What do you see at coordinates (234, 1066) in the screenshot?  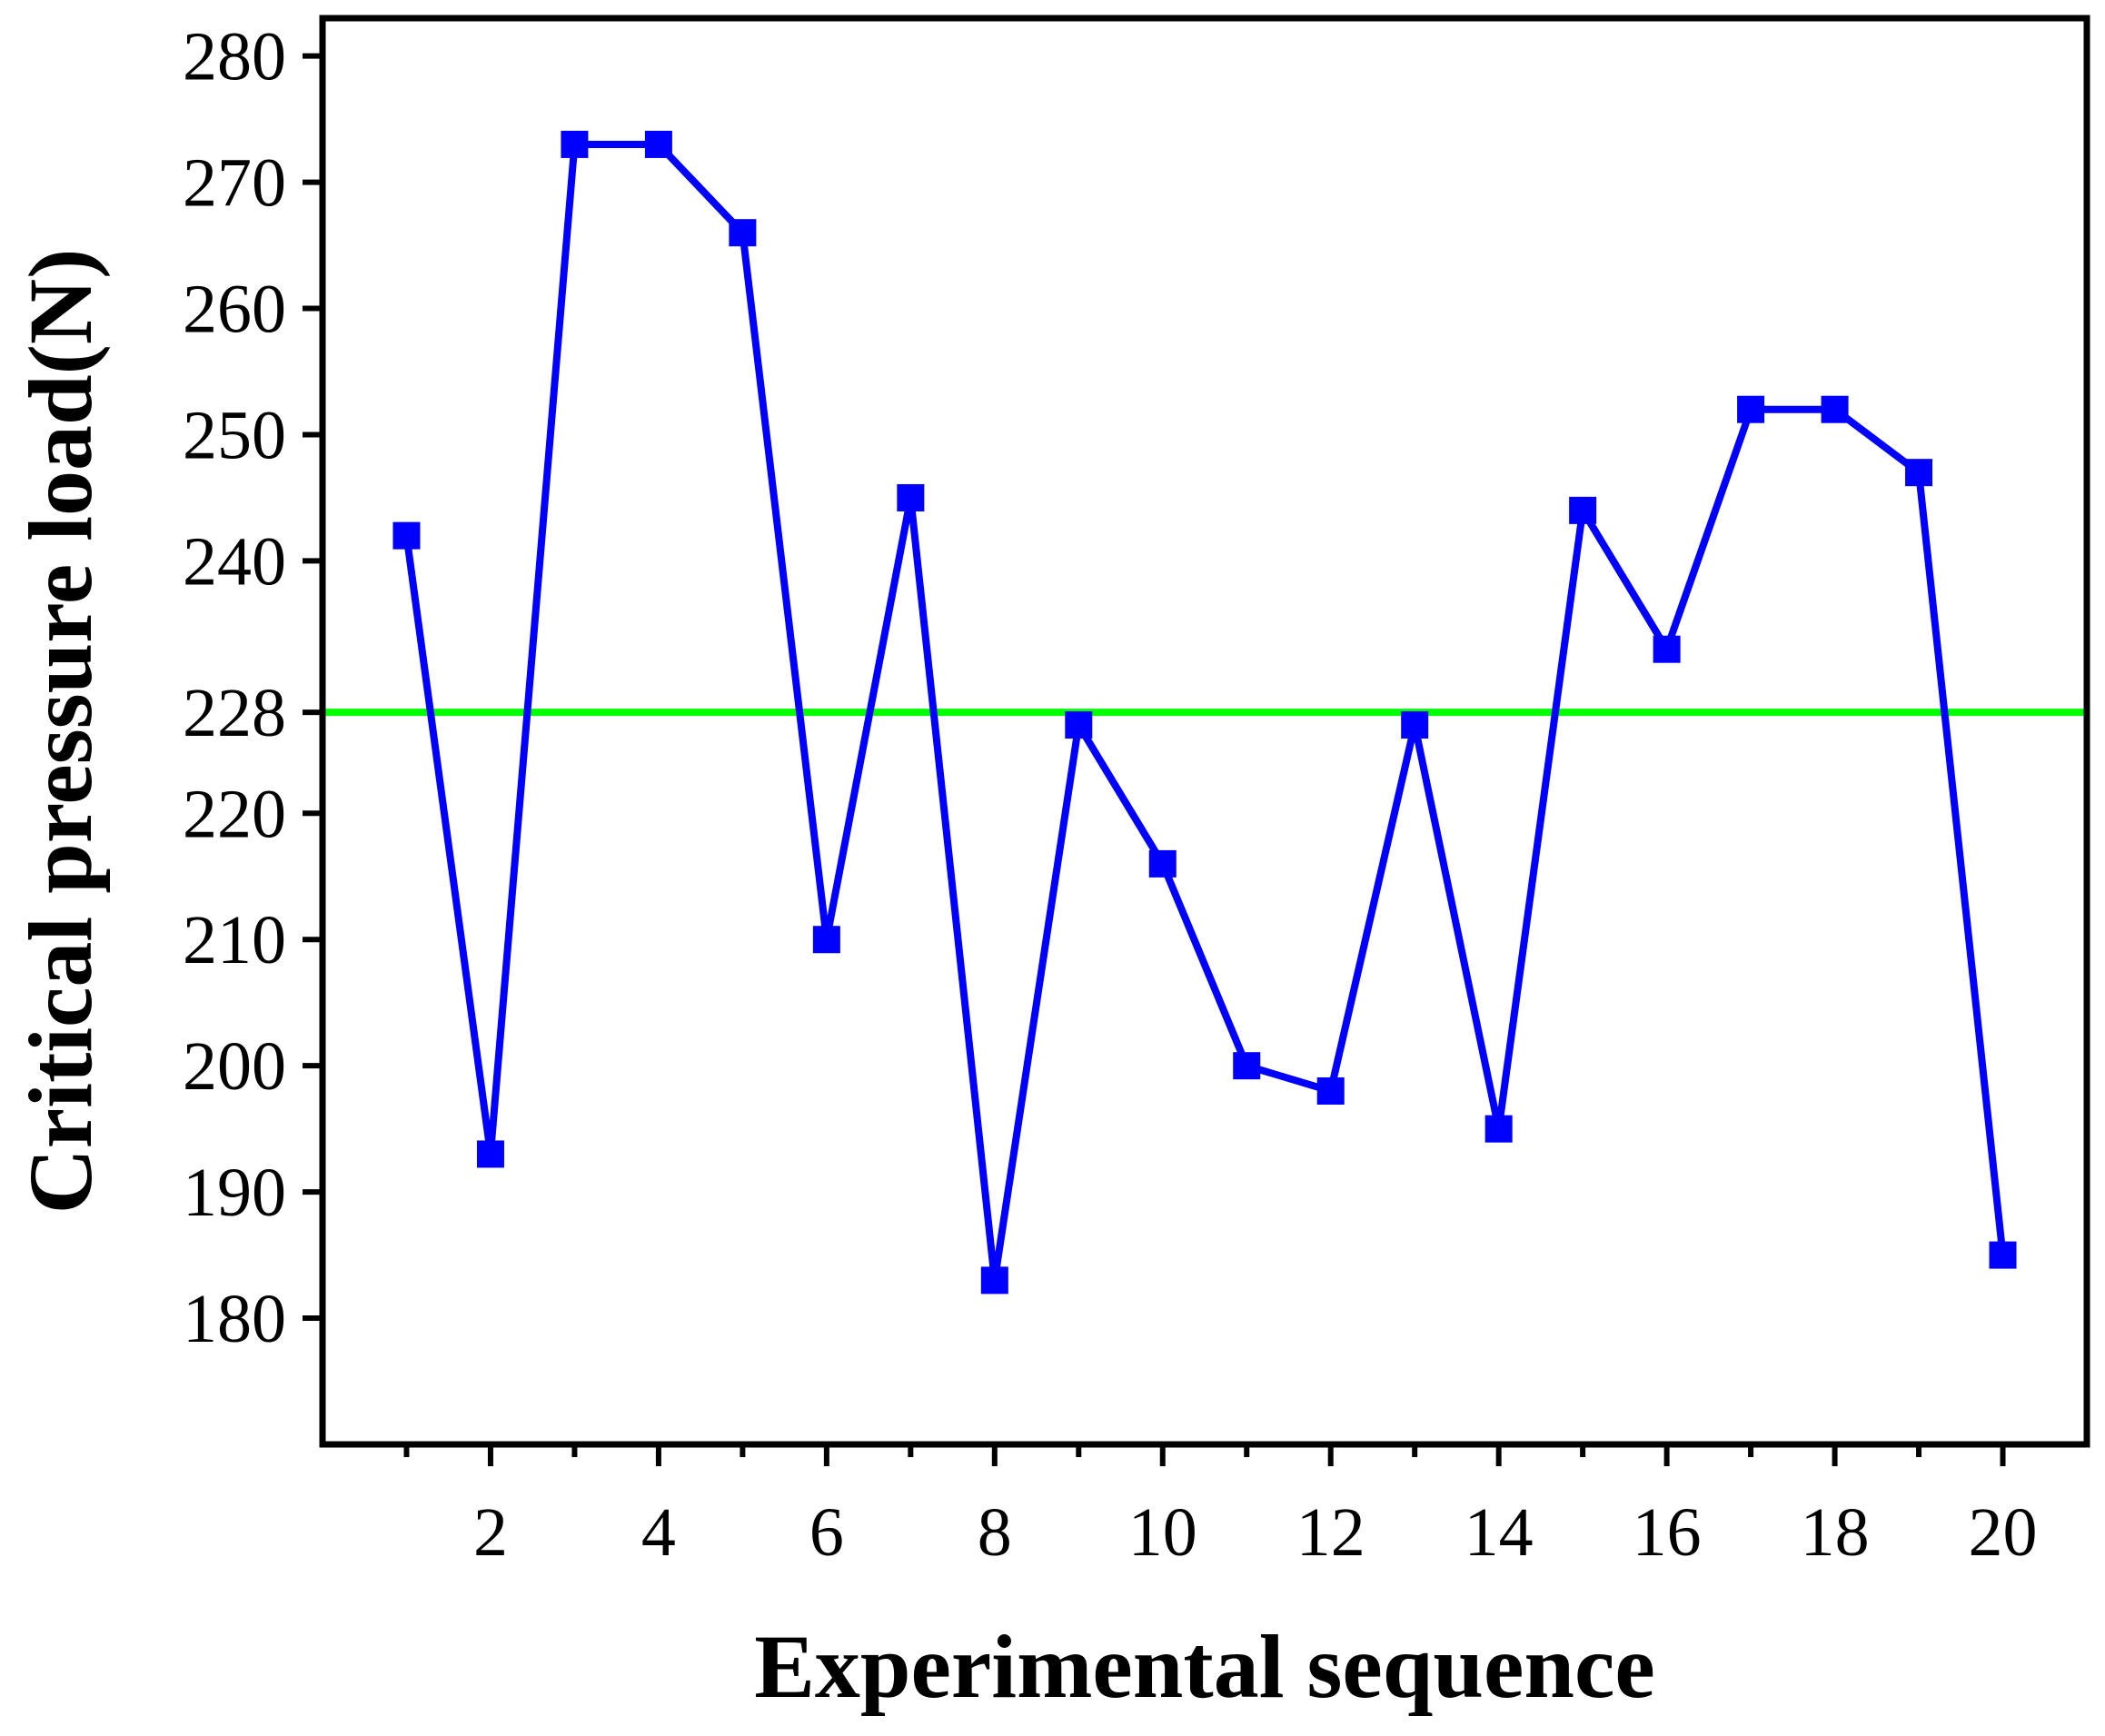 I see `y-tick-label: 200` at bounding box center [234, 1066].